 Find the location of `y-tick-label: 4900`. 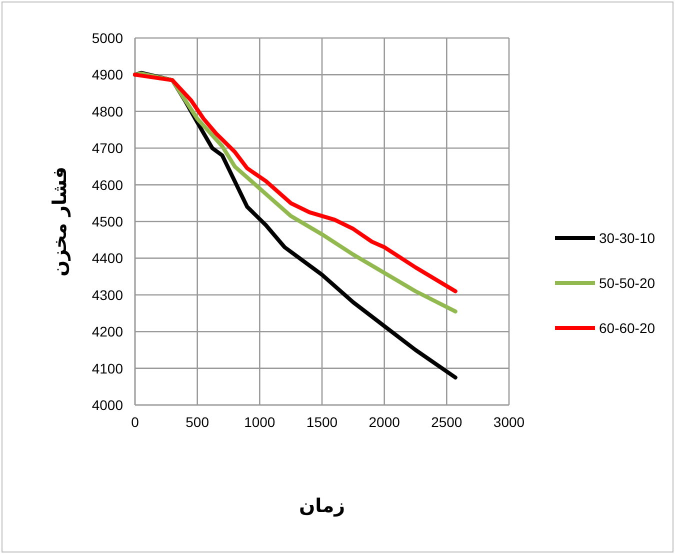

y-tick-label: 4900 is located at coordinates (108, 74).